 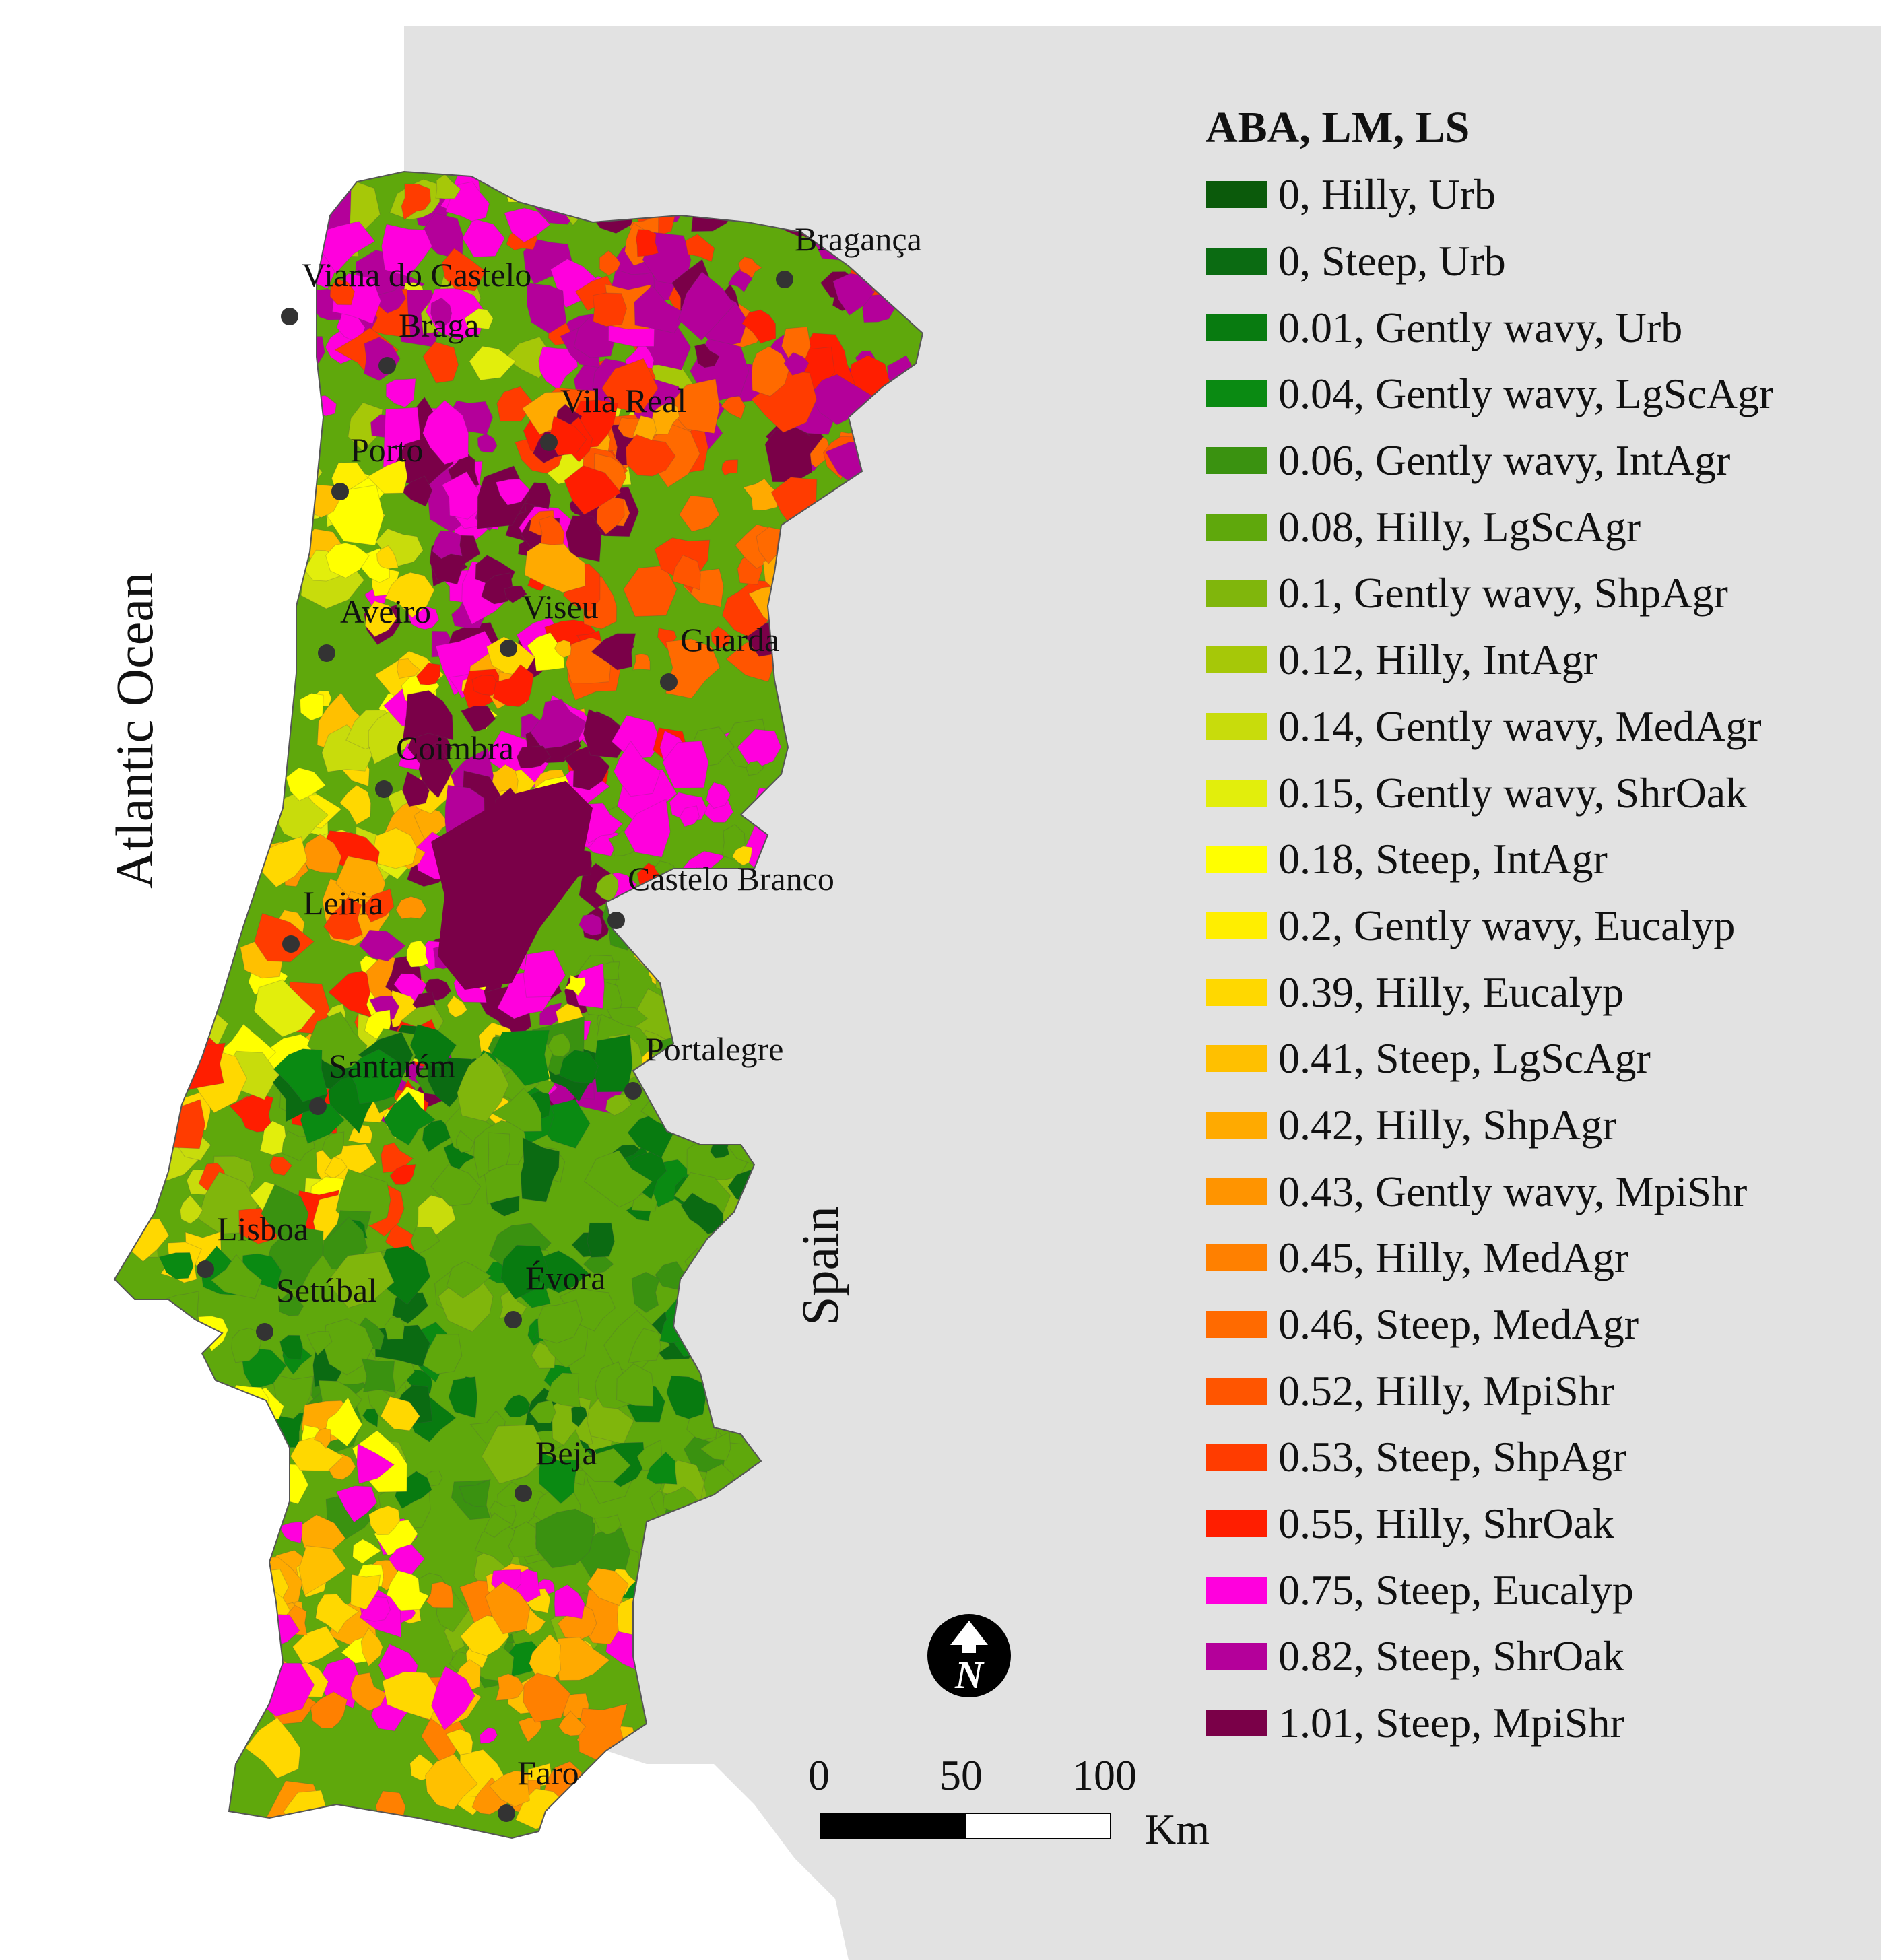 I want to click on legend-item: 0.52, Hilly, MpiShr, so click(x=1539, y=1390).